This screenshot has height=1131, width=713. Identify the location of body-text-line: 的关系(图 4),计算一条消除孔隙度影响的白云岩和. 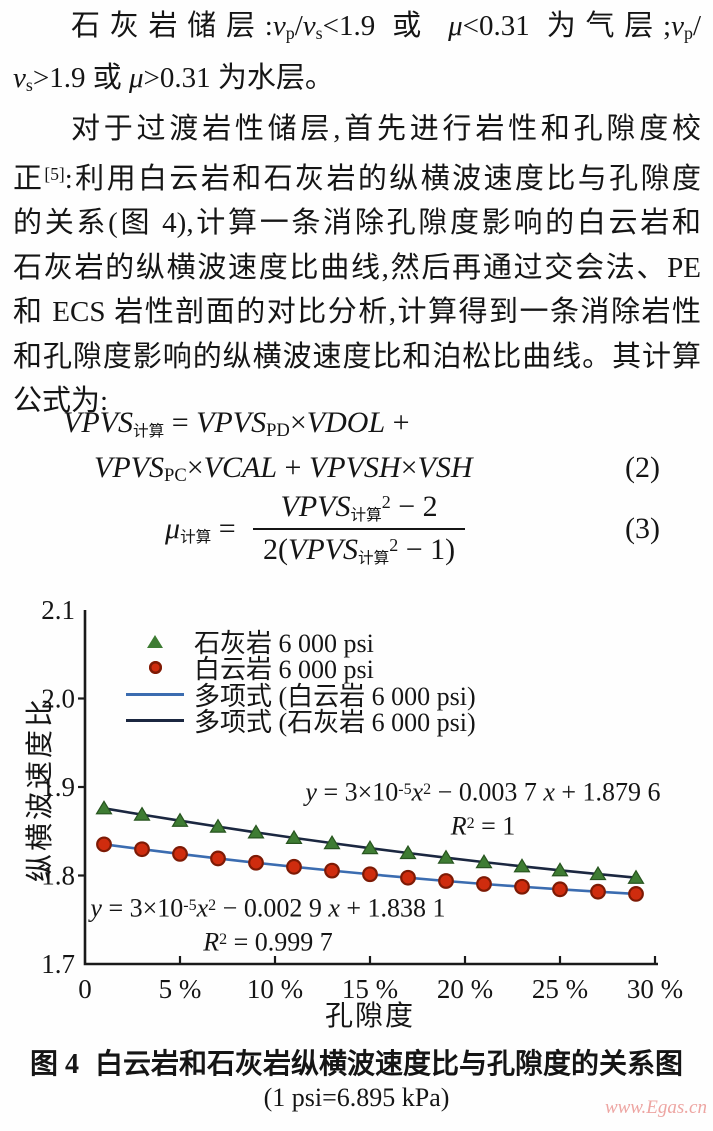
(357, 223).